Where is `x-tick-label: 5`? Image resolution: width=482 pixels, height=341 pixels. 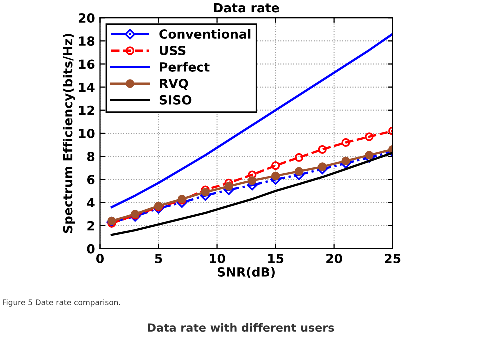 x-tick-label: 5 is located at coordinates (158, 259).